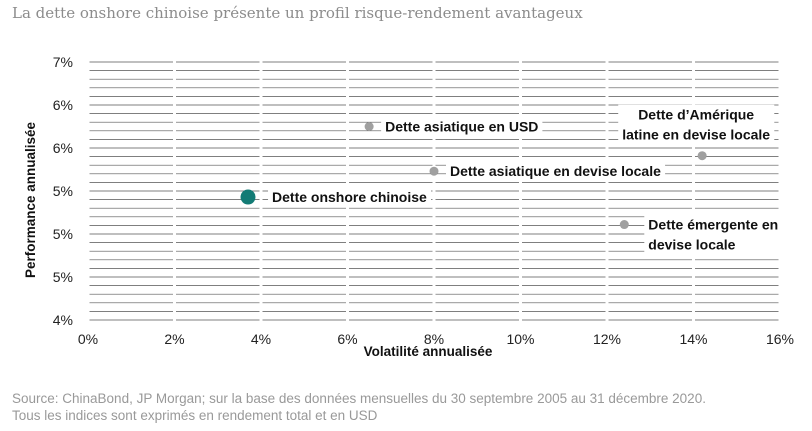 Image resolution: width=812 pixels, height=431 pixels. Describe the element at coordinates (63, 320) in the screenshot. I see `y-tick-label: 4%` at that location.